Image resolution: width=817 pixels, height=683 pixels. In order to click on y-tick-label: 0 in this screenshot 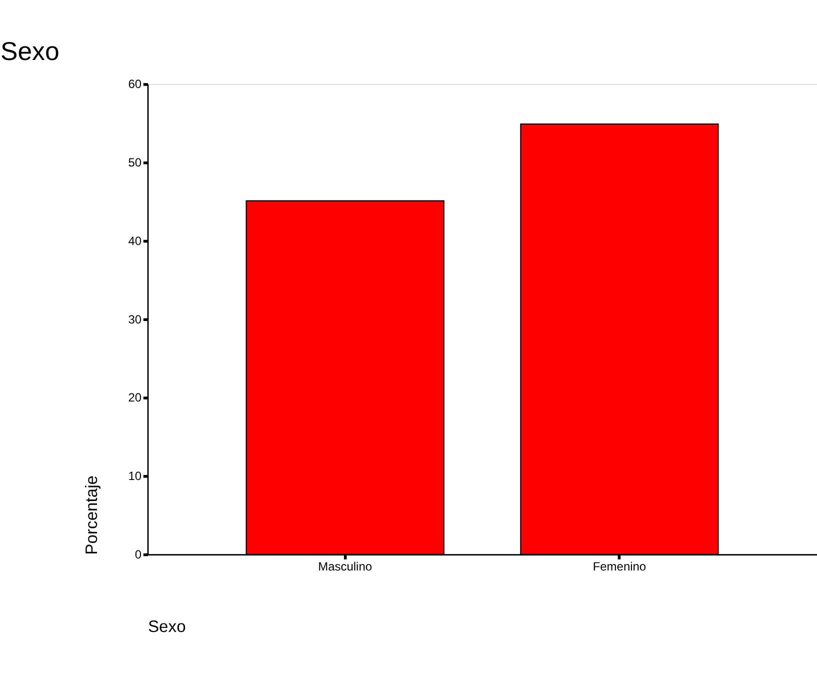, I will do `click(138, 554)`.